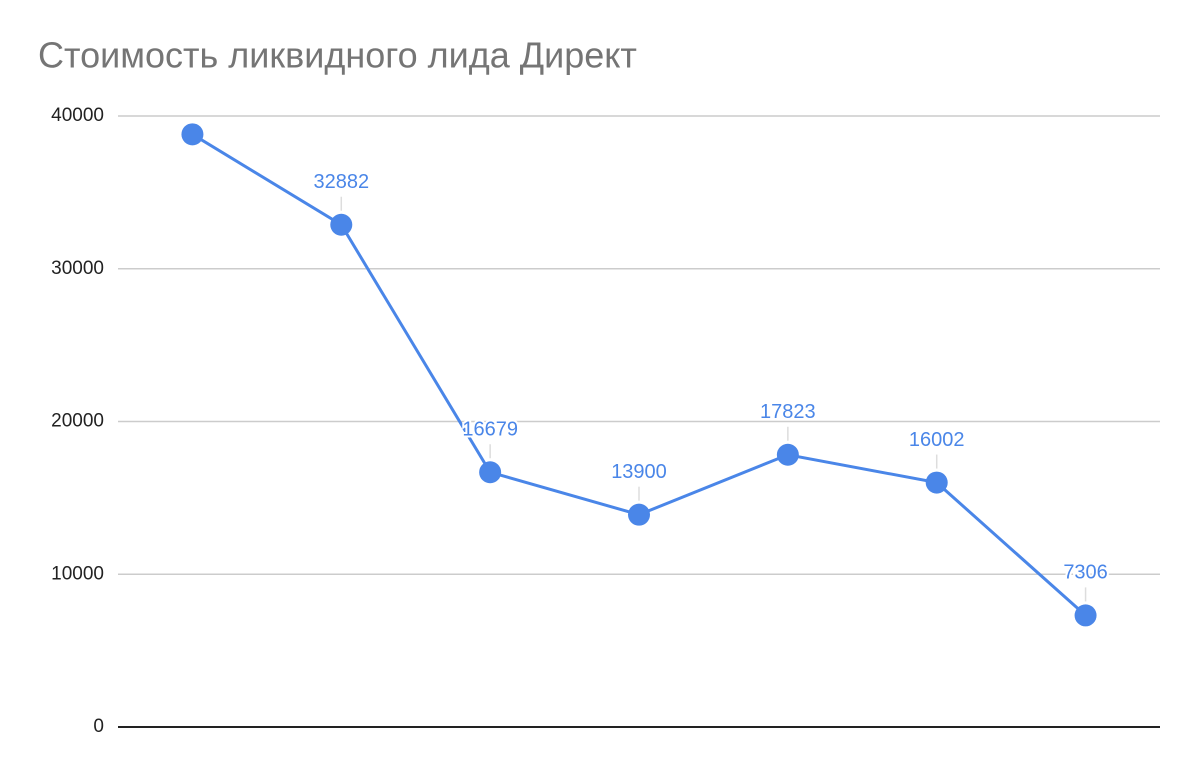  I want to click on data-label: 32882, so click(341, 182).